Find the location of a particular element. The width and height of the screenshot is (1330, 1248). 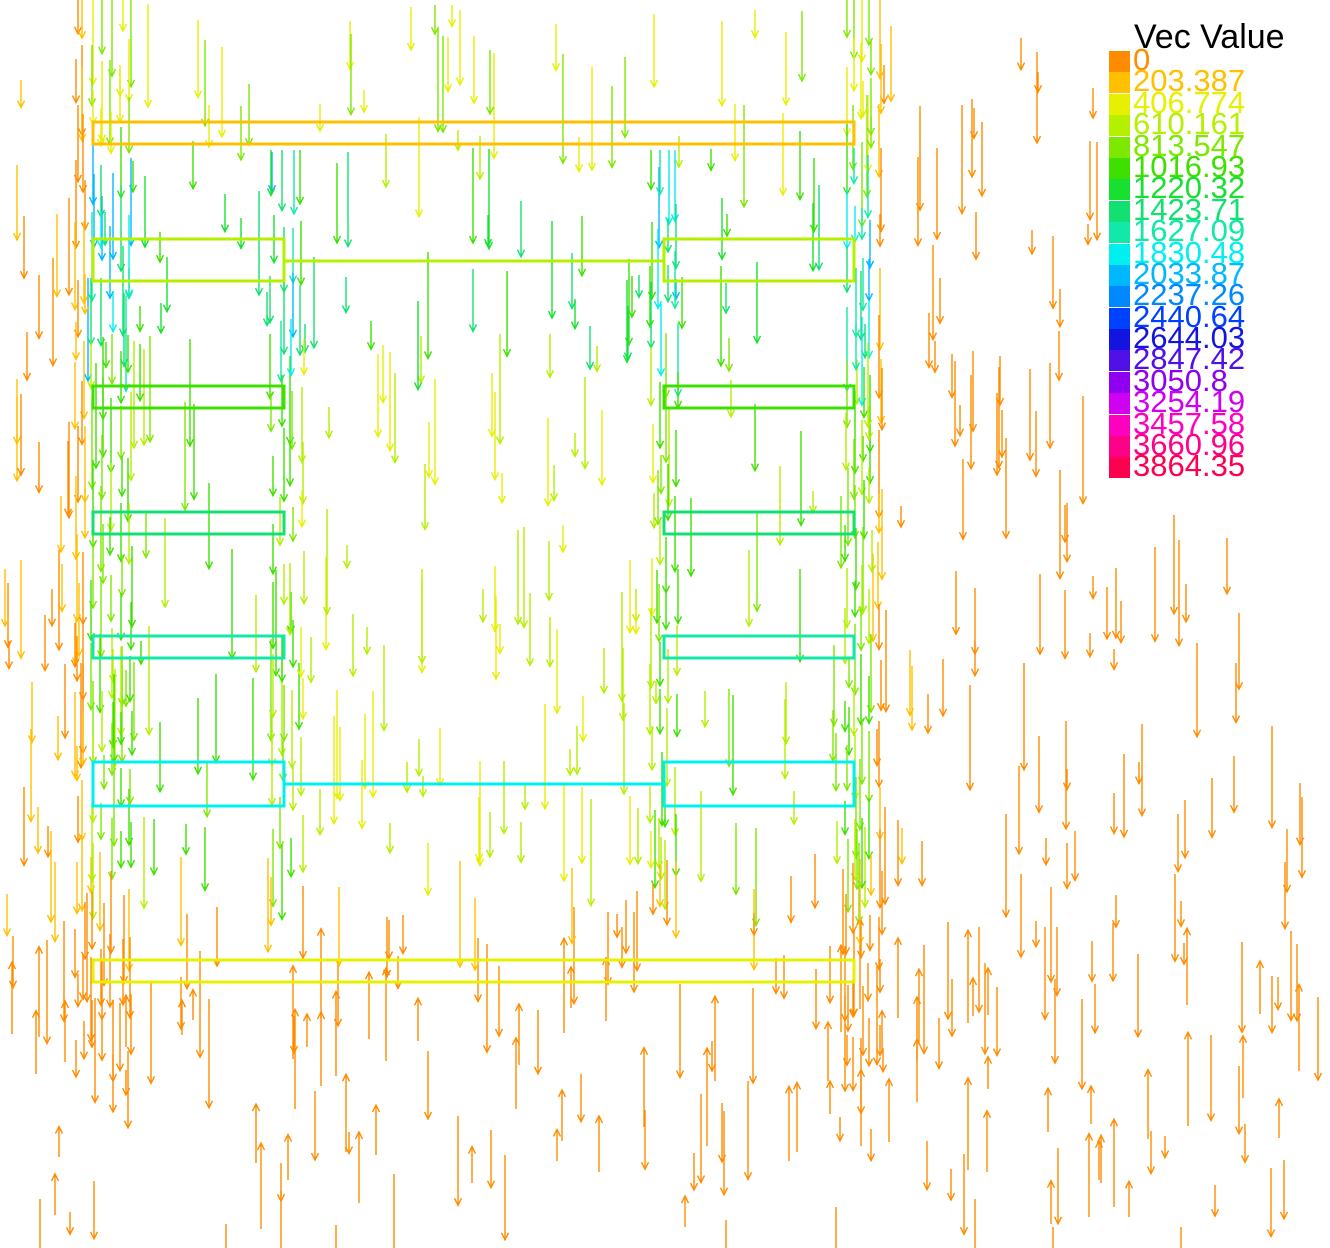

top-plate-outline is located at coordinates (473, 133).